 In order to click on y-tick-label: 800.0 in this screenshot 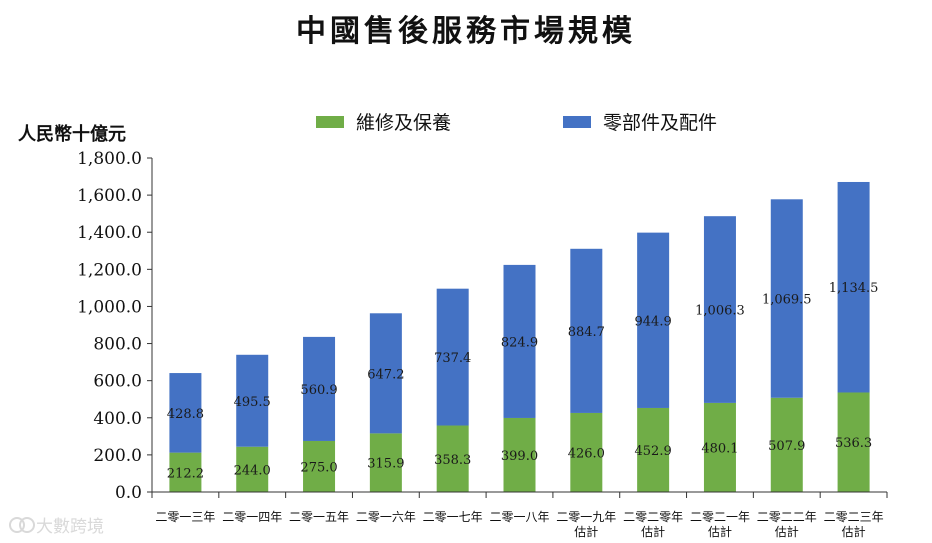, I will do `click(117, 345)`.